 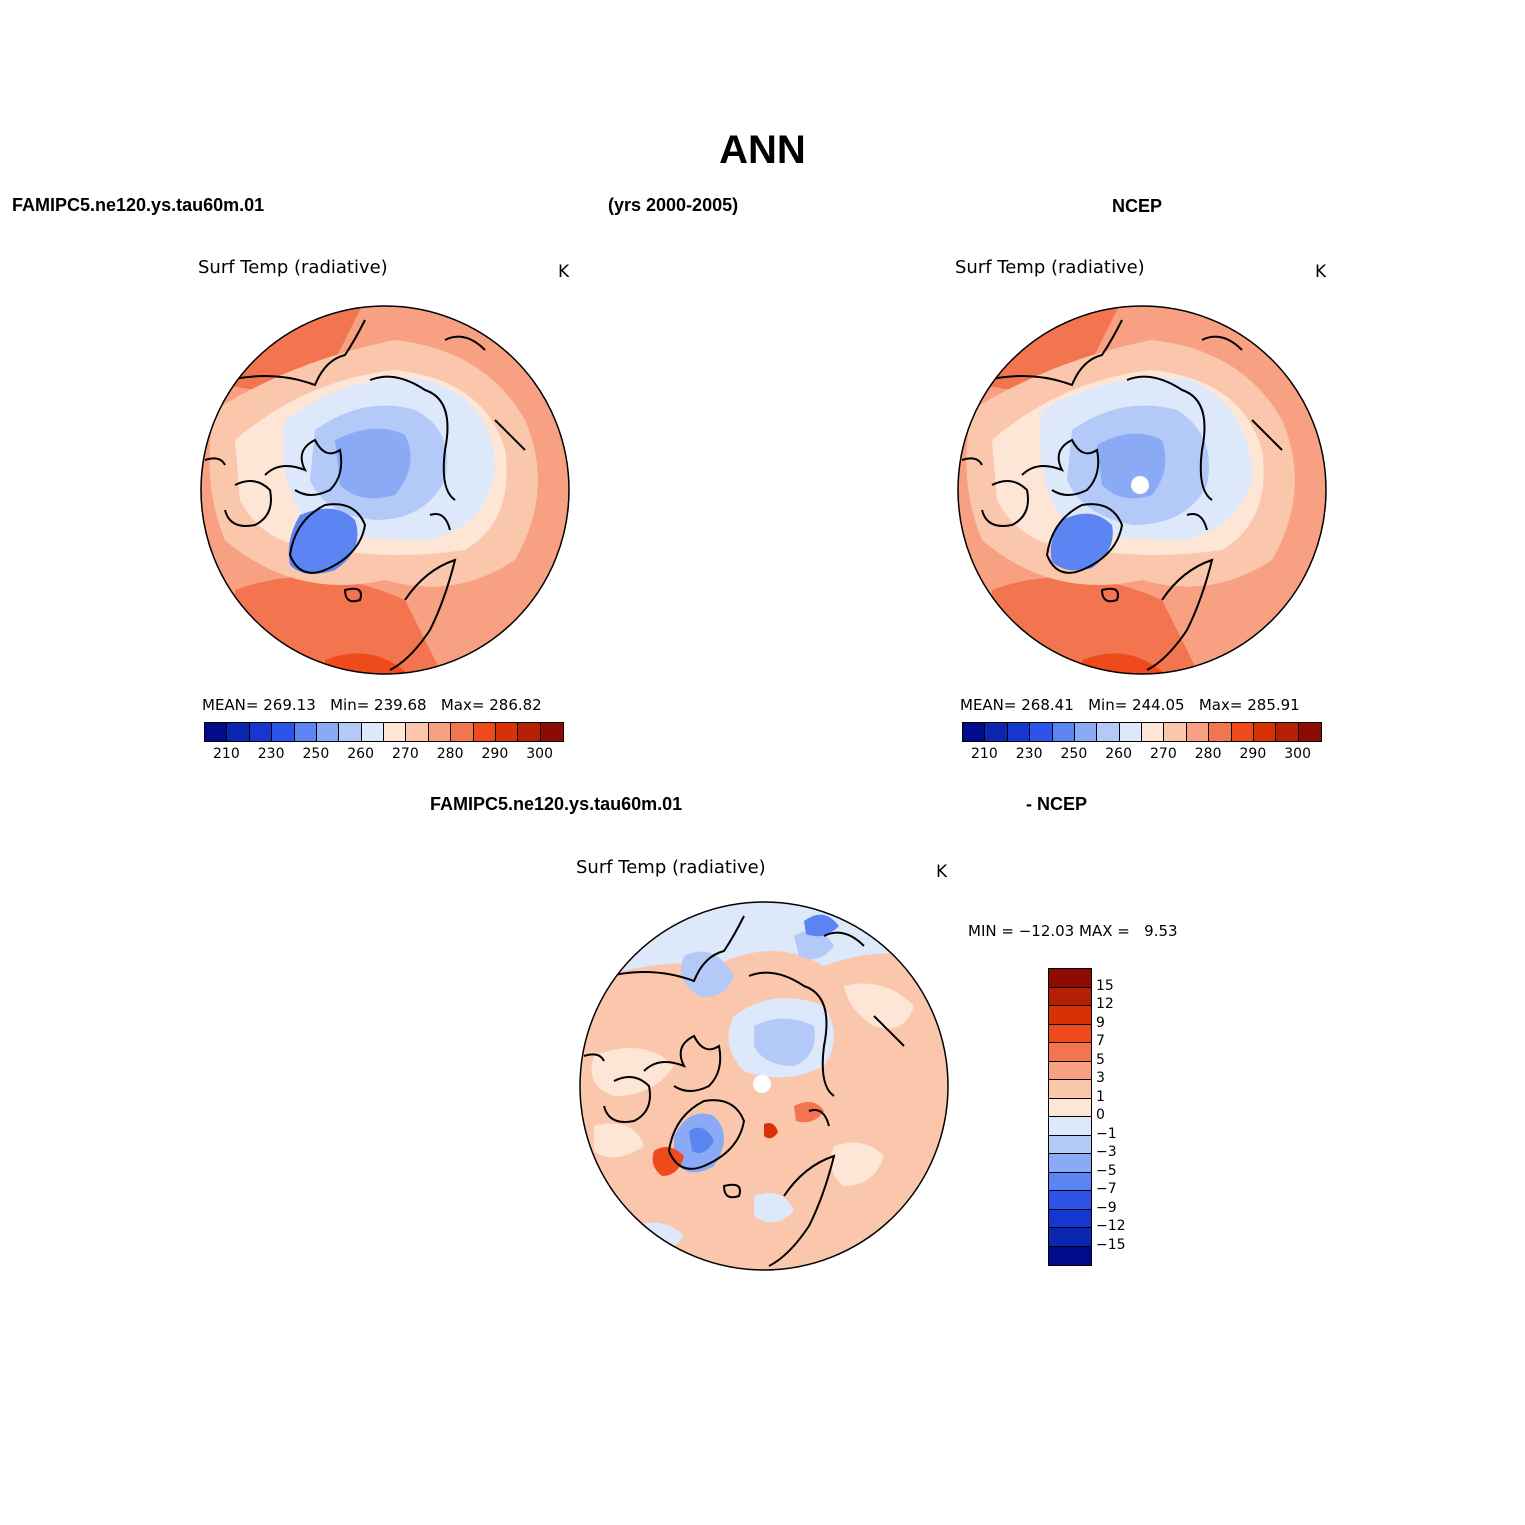 I want to click on model-name-label: FAMIPC5.ne120.ys.tau60m.01, so click(x=138, y=205).